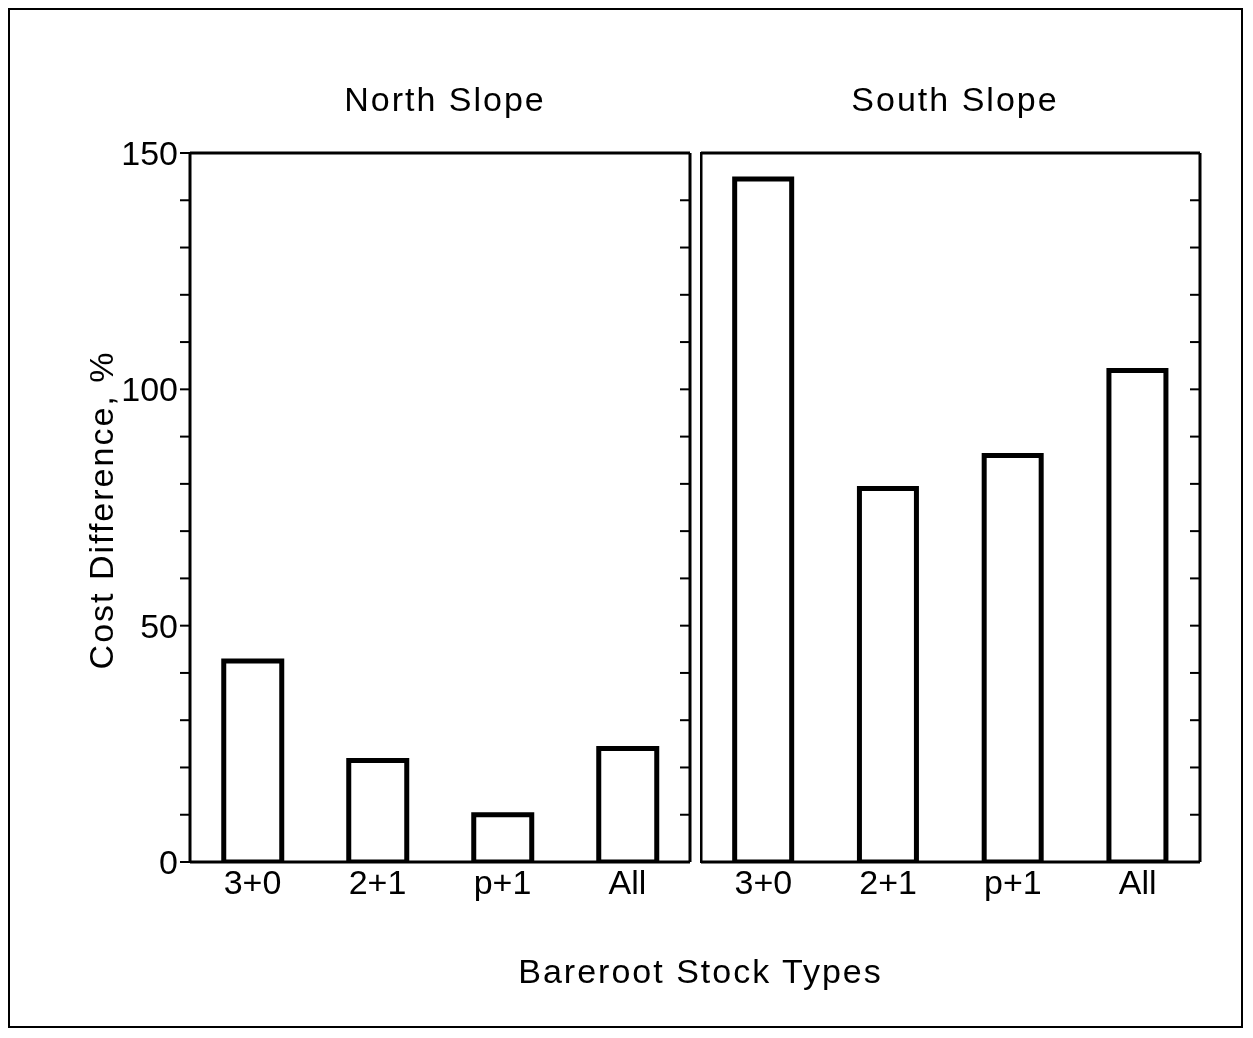  What do you see at coordinates (159, 625) in the screenshot?
I see `y-tick-label: 50` at bounding box center [159, 625].